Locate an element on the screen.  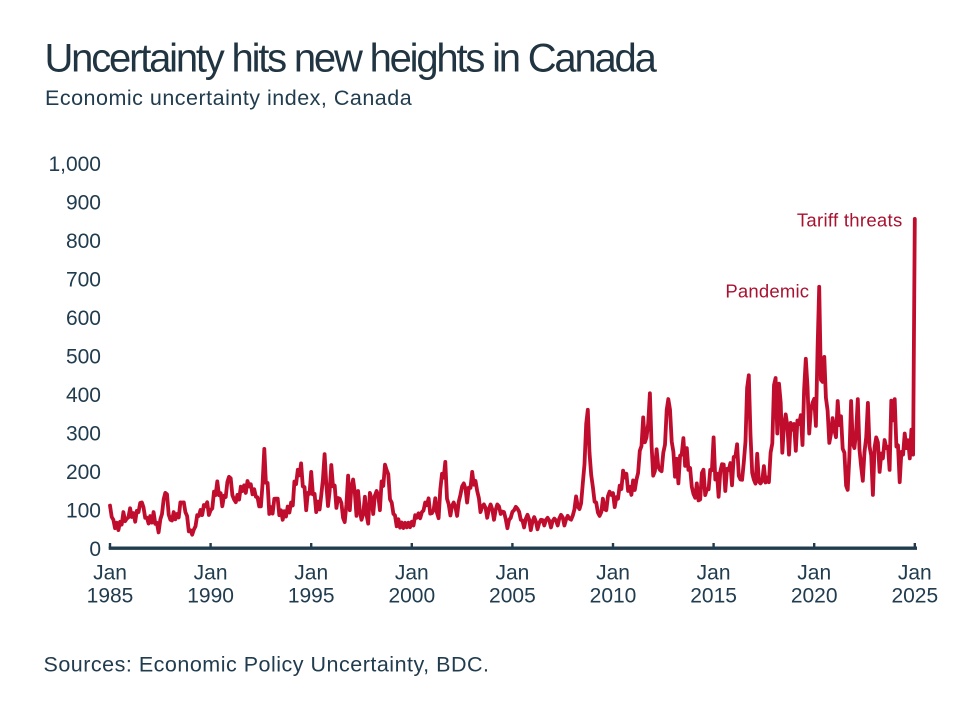
svg-text: 2020 is located at coordinates (814, 596).